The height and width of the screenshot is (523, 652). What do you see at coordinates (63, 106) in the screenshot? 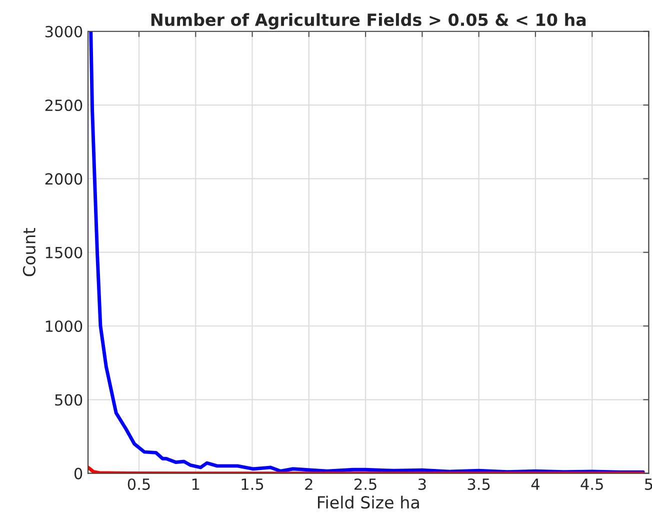
I see `y-tick-label: 2500` at bounding box center [63, 106].